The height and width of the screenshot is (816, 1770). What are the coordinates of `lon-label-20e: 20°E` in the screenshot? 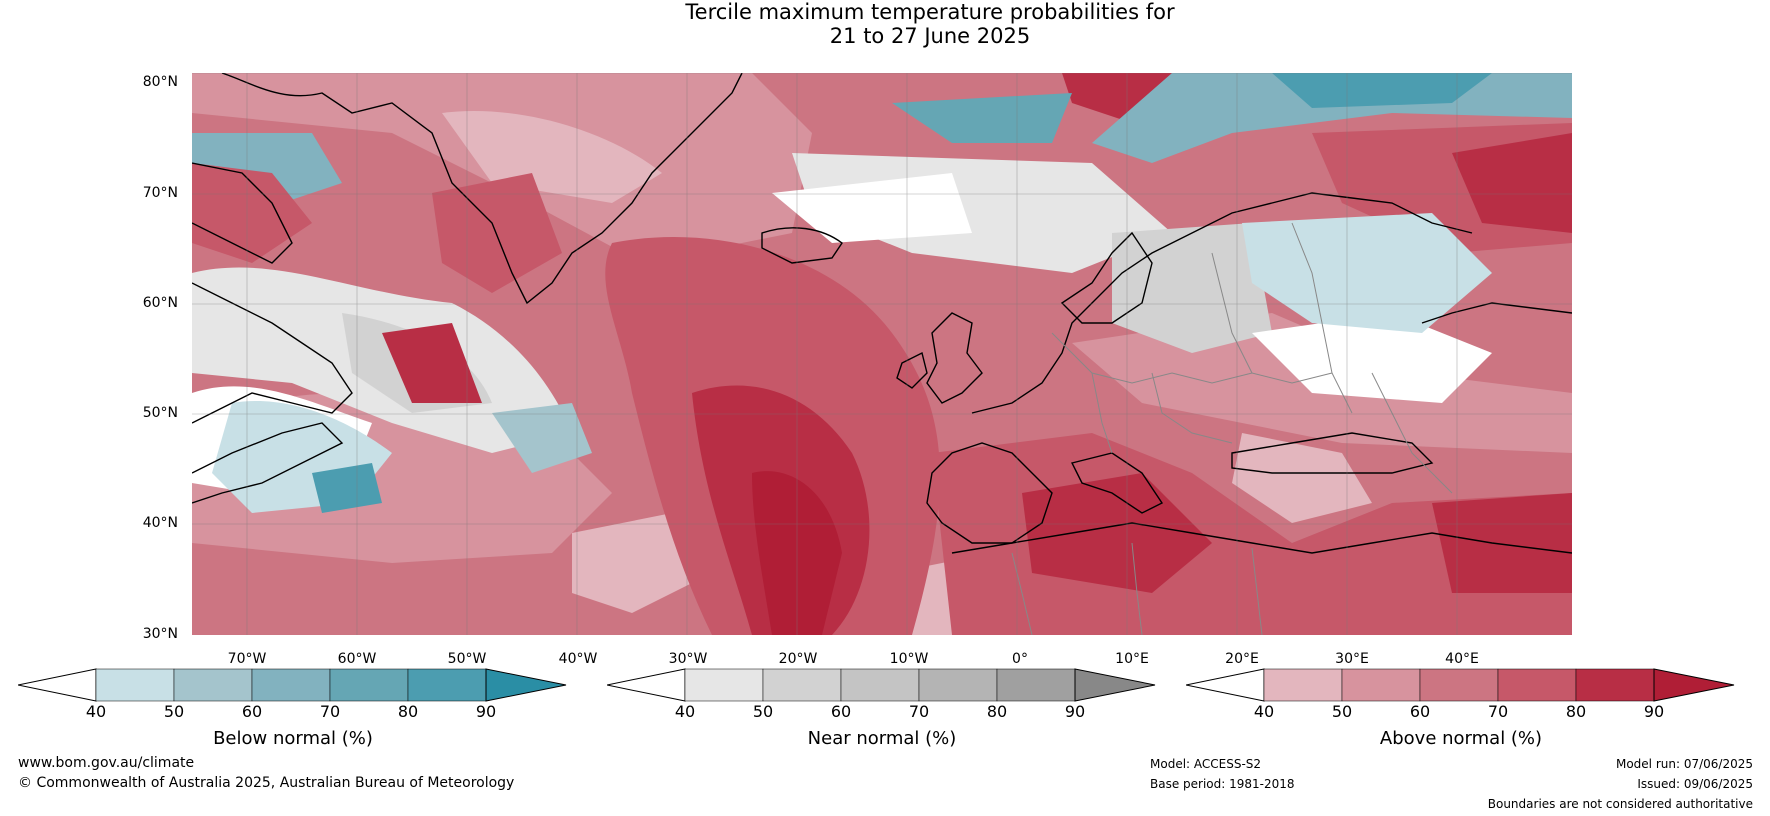 It's located at (1242, 659).